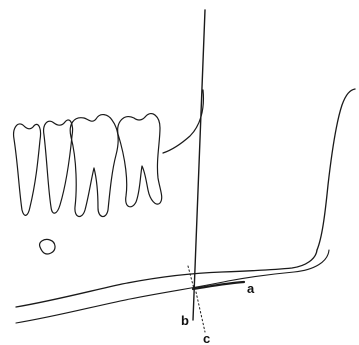 The image size is (359, 345). I want to click on mental-foramen, so click(47, 246).